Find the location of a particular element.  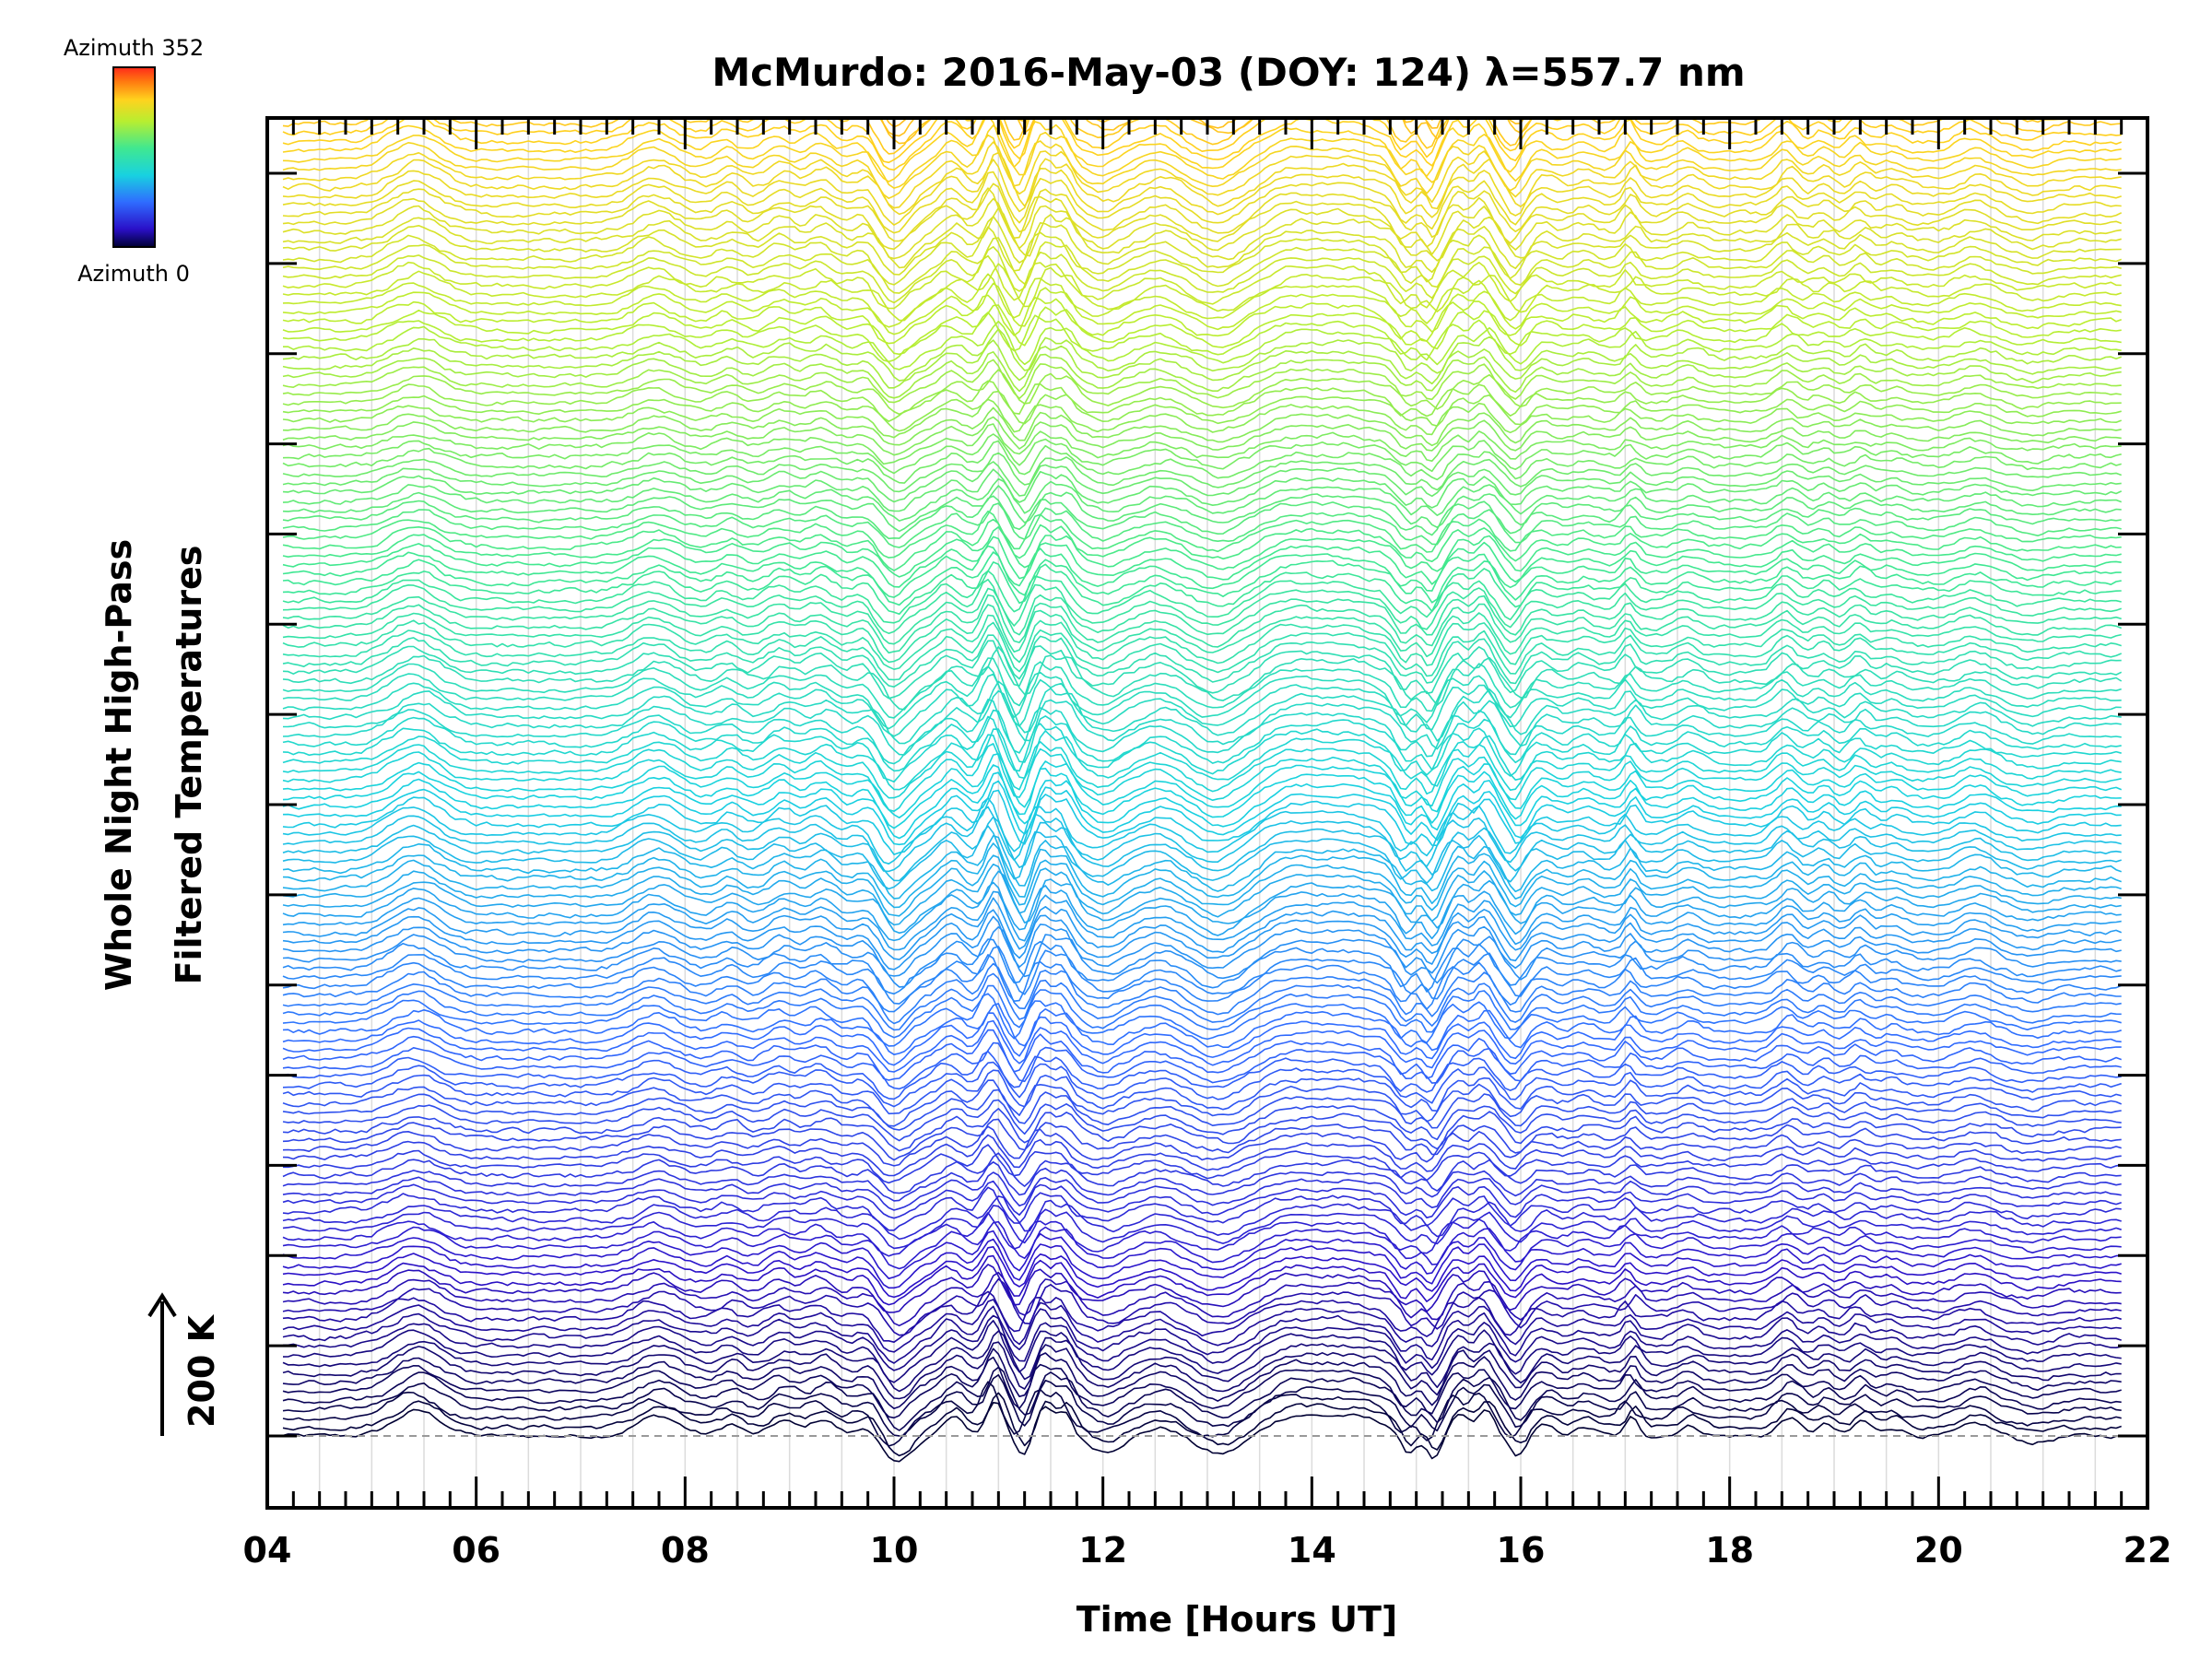

x-tick-label: 14 is located at coordinates (1312, 1550).